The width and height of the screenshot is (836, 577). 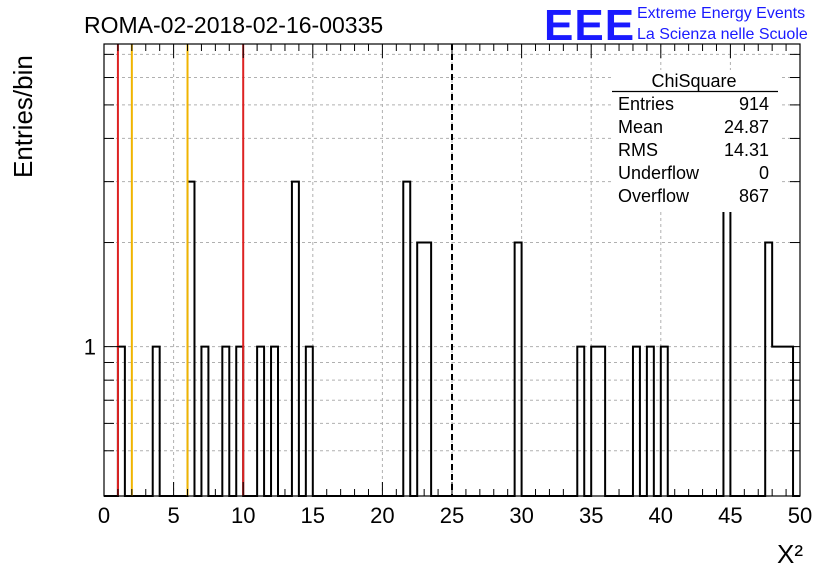 What do you see at coordinates (654, 196) in the screenshot?
I see `stats-row-label: Overflow` at bounding box center [654, 196].